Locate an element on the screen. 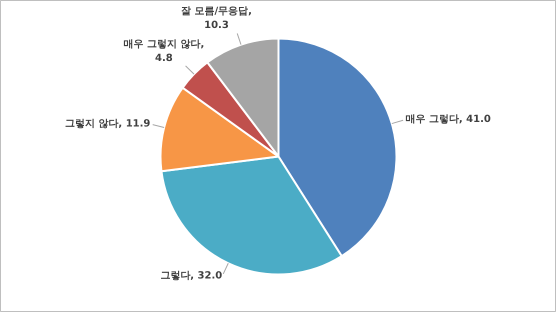  slice-label: 매우 그렇다, 41.0 is located at coordinates (448, 120).